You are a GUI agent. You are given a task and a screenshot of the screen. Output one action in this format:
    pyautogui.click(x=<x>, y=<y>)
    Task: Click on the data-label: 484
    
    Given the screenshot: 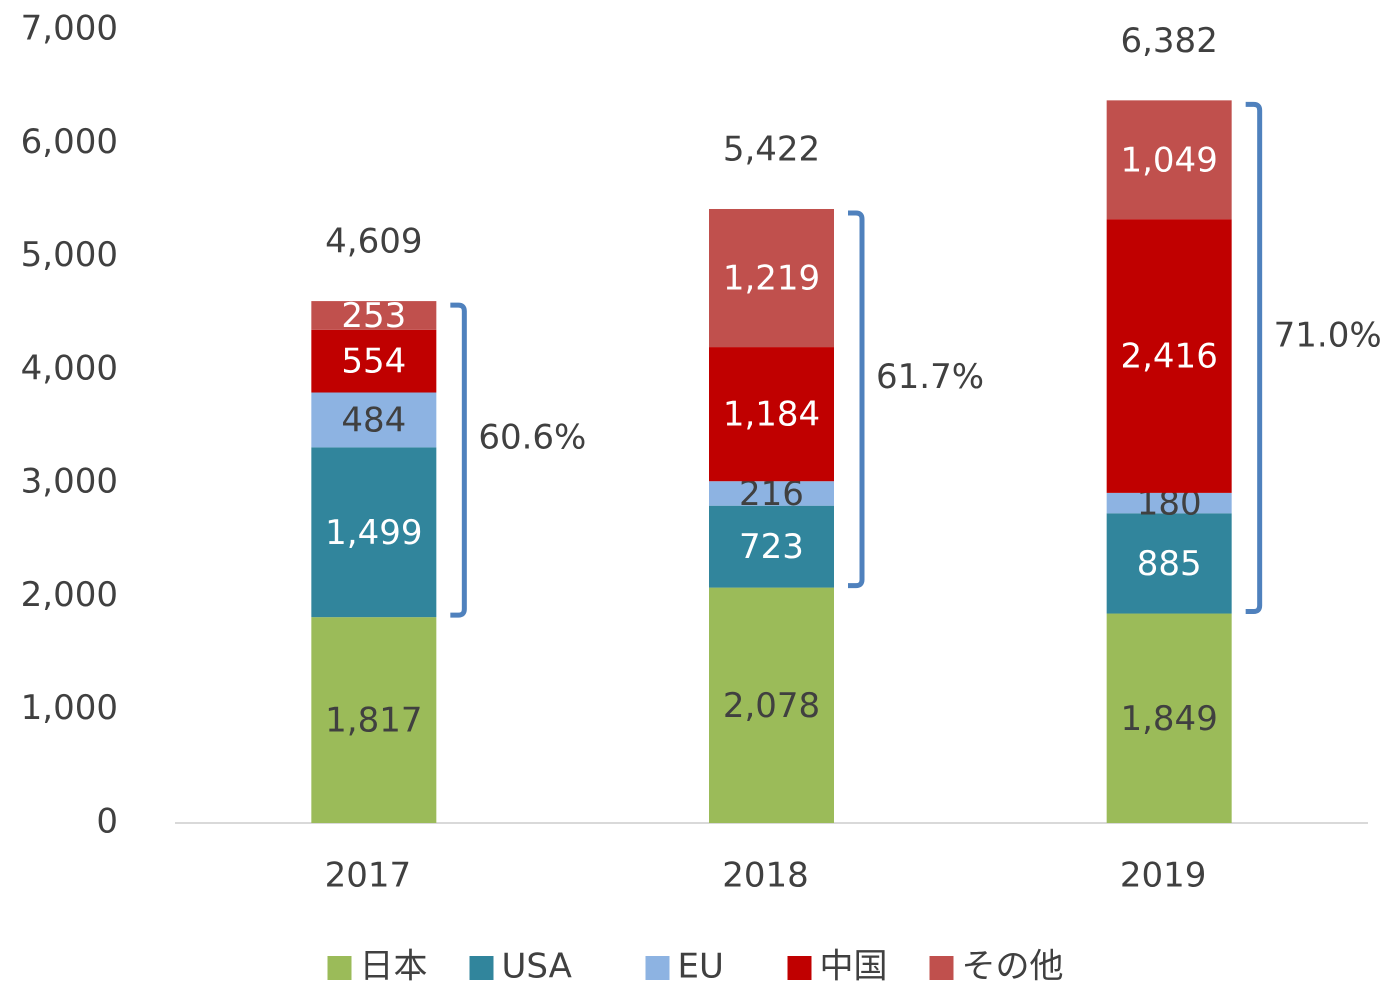 What is the action you would take?
    pyautogui.click(x=373, y=420)
    